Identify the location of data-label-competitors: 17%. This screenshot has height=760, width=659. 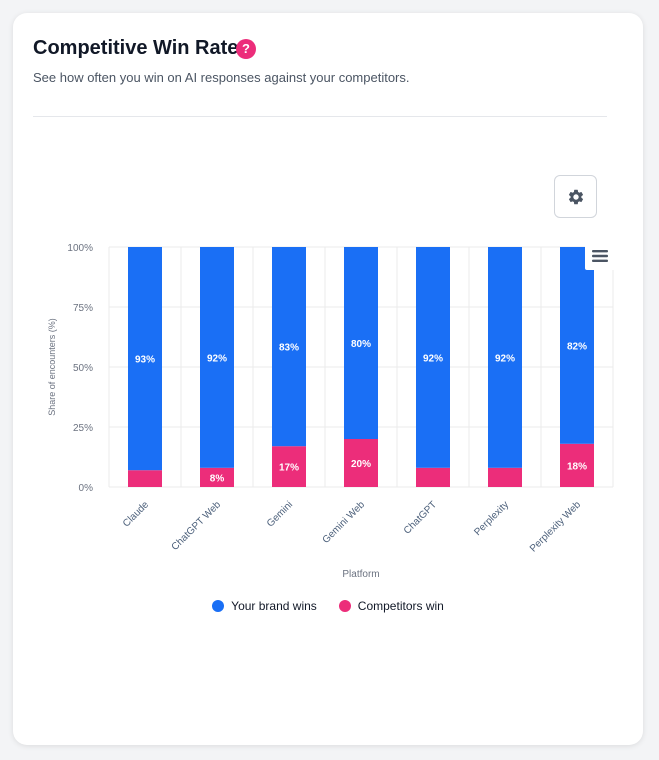
(289, 468).